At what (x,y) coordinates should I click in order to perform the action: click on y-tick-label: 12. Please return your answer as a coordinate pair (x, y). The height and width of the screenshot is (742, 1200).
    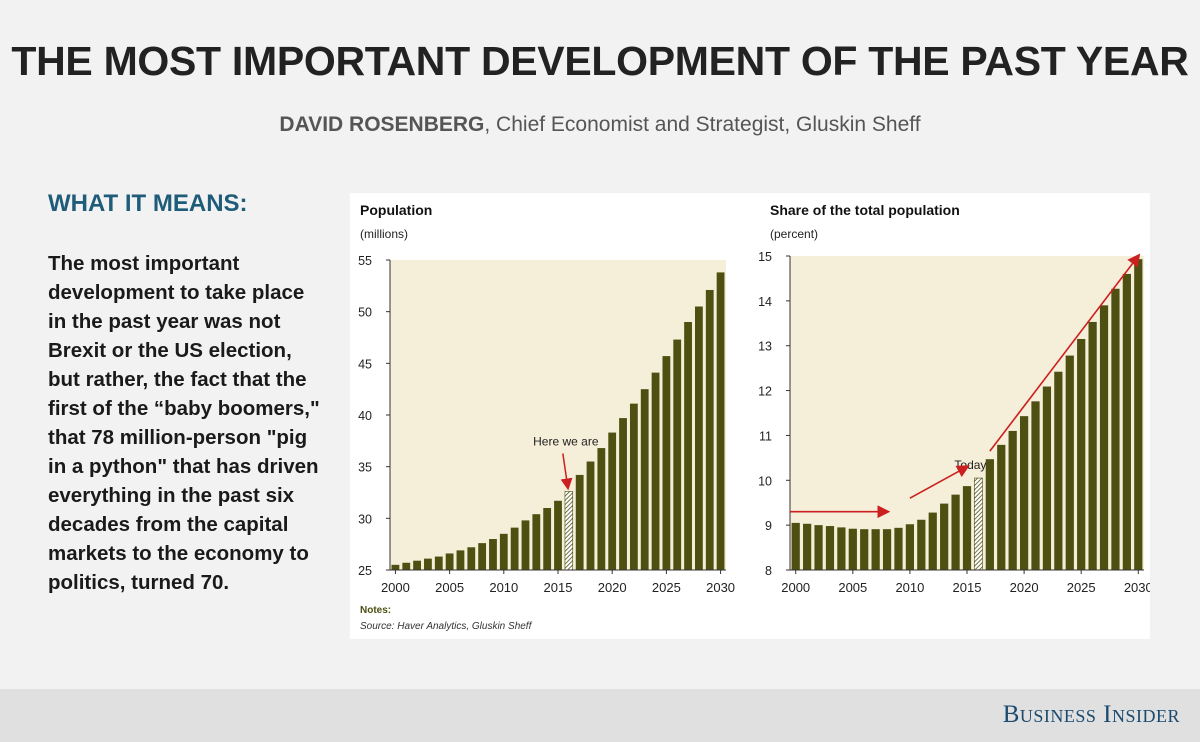
    Looking at the image, I should click on (765, 392).